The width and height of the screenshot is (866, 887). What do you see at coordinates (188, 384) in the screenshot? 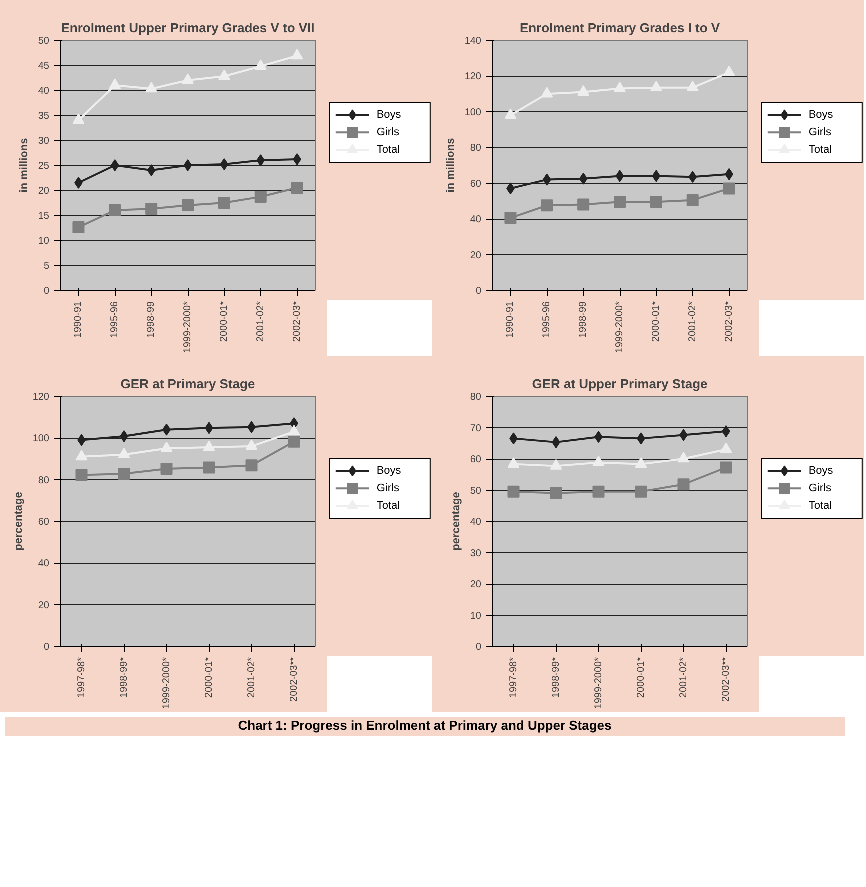
I see `chart-title: GER at Primary Stage` at bounding box center [188, 384].